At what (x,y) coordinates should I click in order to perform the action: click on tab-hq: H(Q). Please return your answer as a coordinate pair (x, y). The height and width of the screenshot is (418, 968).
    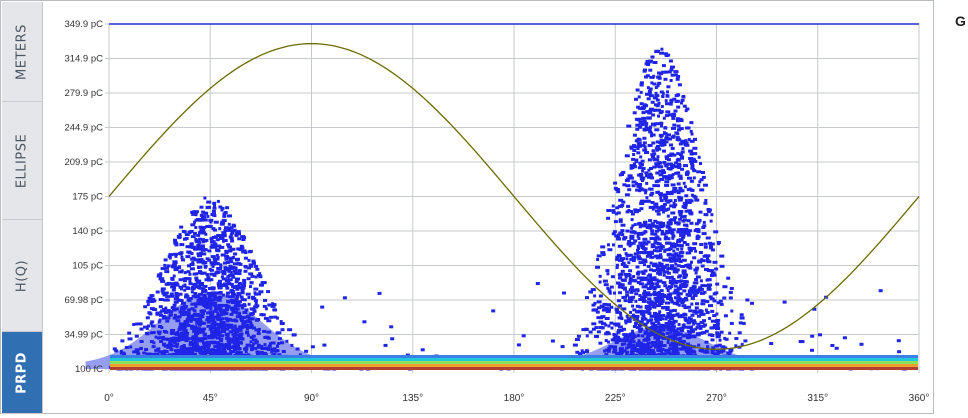
    Looking at the image, I should click on (22, 276).